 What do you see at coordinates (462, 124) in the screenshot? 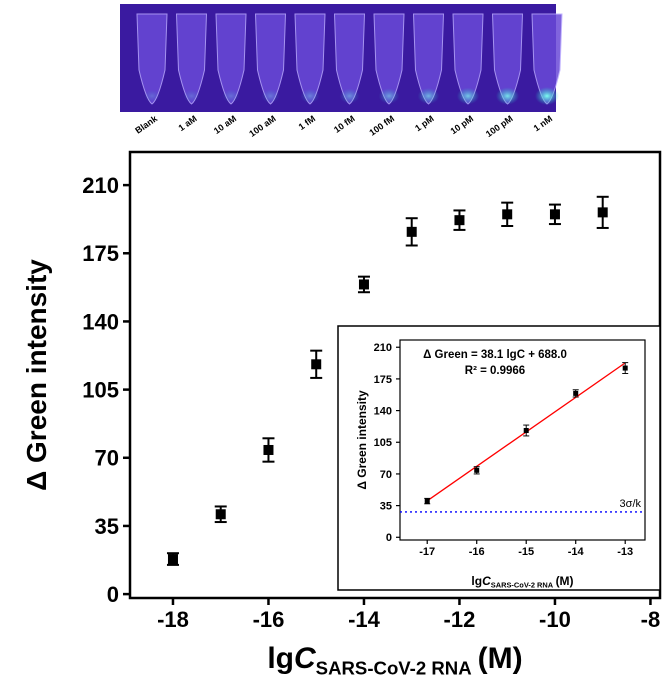
I see `tube-label: 10 pM` at bounding box center [462, 124].